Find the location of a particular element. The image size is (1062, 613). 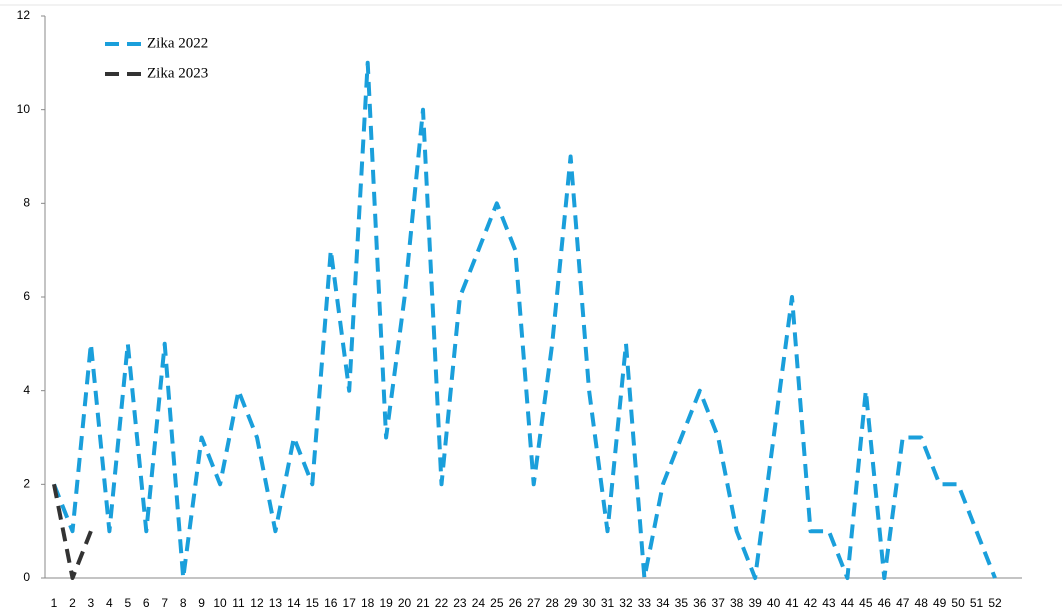

x-tick-label: 7 is located at coordinates (164, 603).